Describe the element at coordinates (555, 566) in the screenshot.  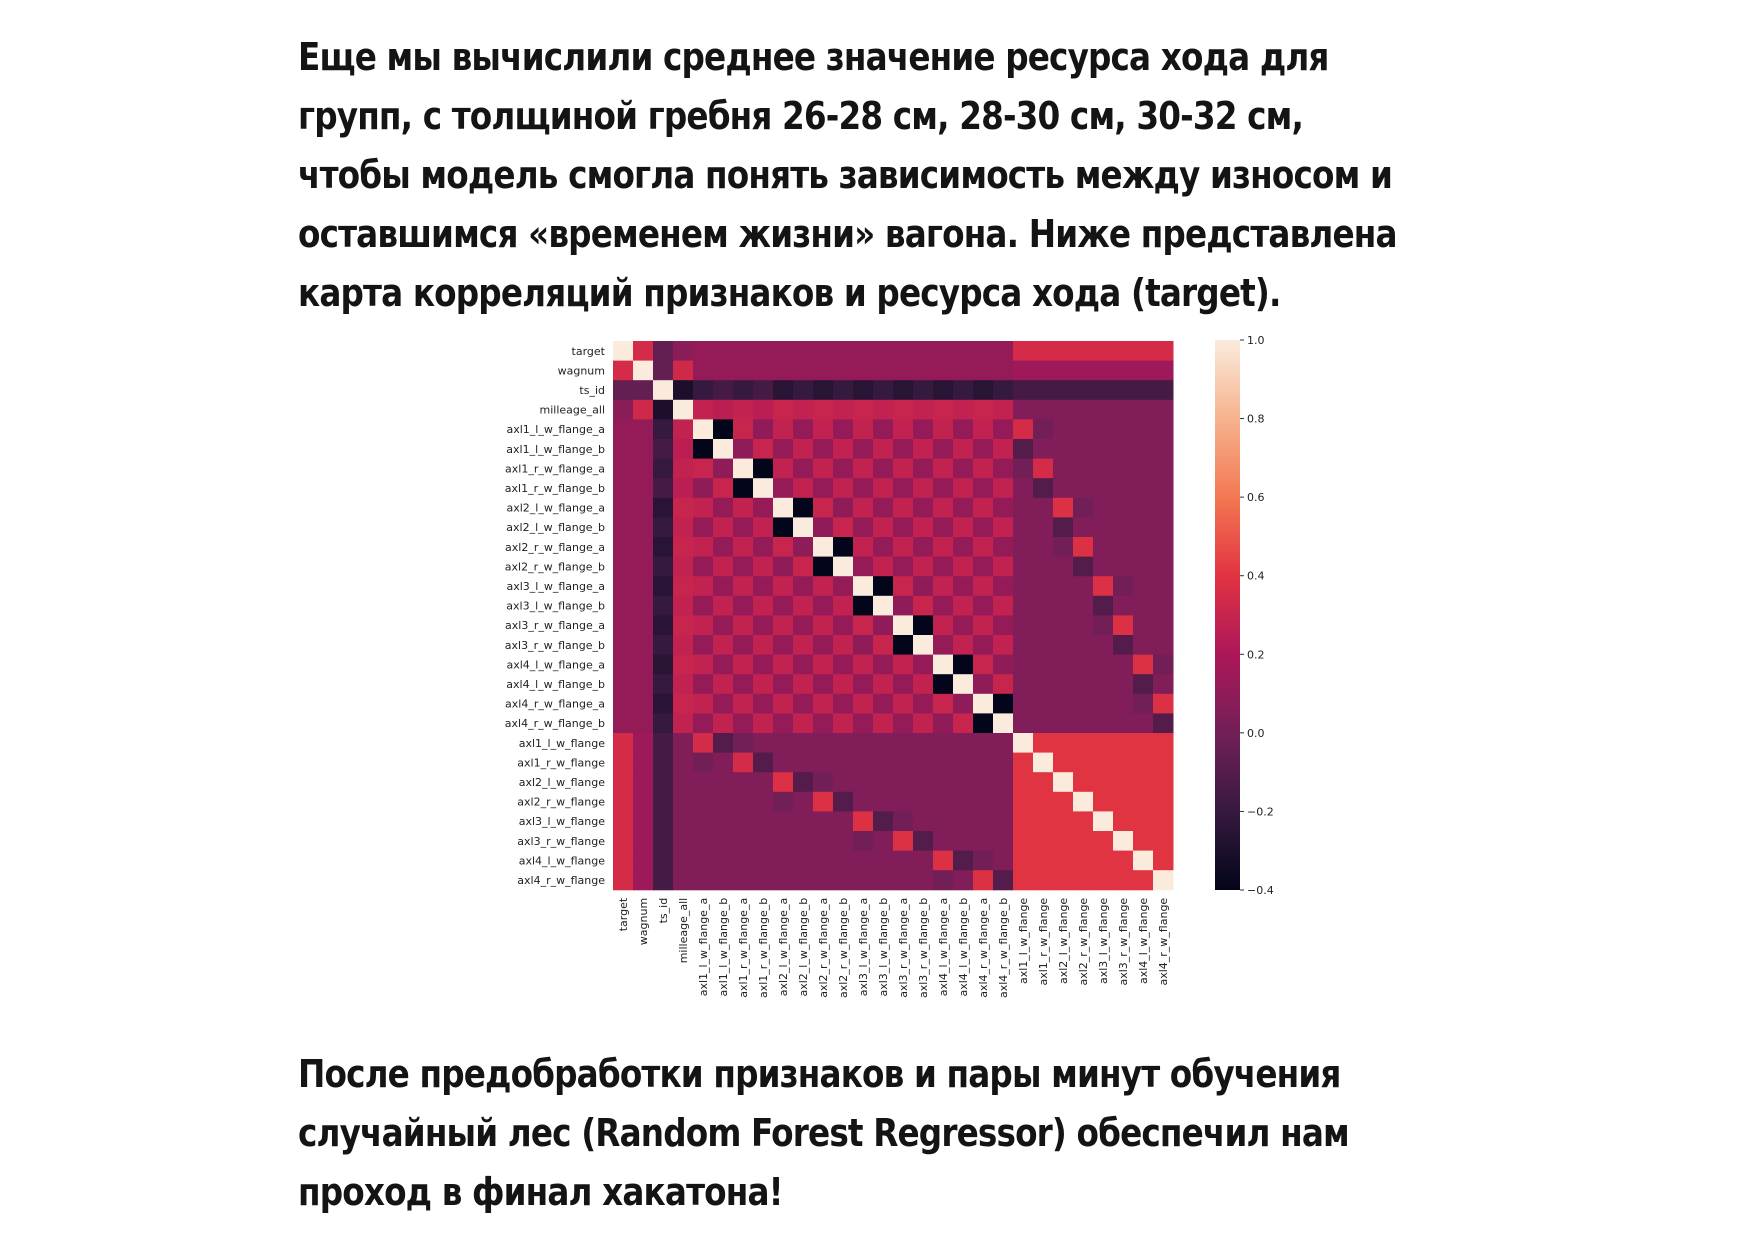
I see `row-label: axl2_r_w_flange_b` at that location.